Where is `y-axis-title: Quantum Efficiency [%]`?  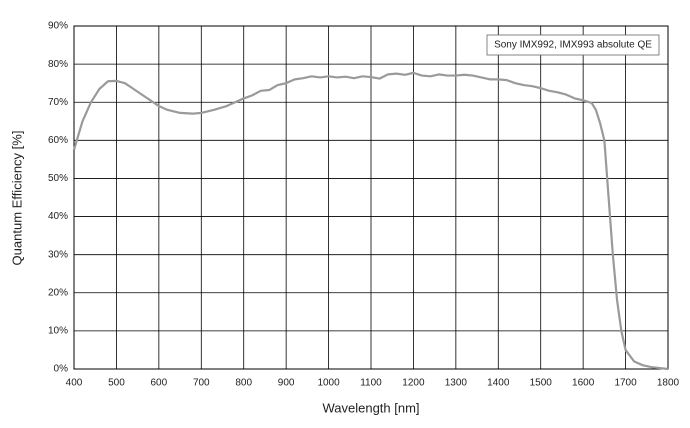 y-axis-title: Quantum Efficiency [%] is located at coordinates (16, 198).